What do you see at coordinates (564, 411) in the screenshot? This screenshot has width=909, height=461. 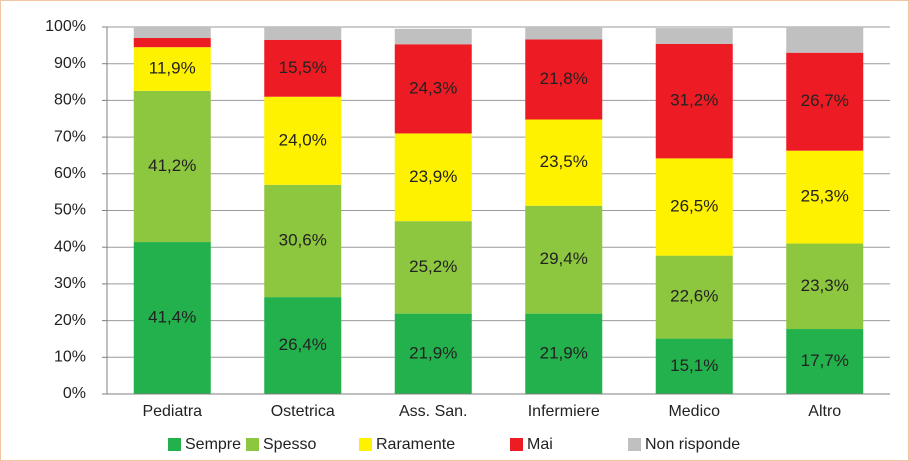 I see `x-tick-label: Infermiere` at bounding box center [564, 411].